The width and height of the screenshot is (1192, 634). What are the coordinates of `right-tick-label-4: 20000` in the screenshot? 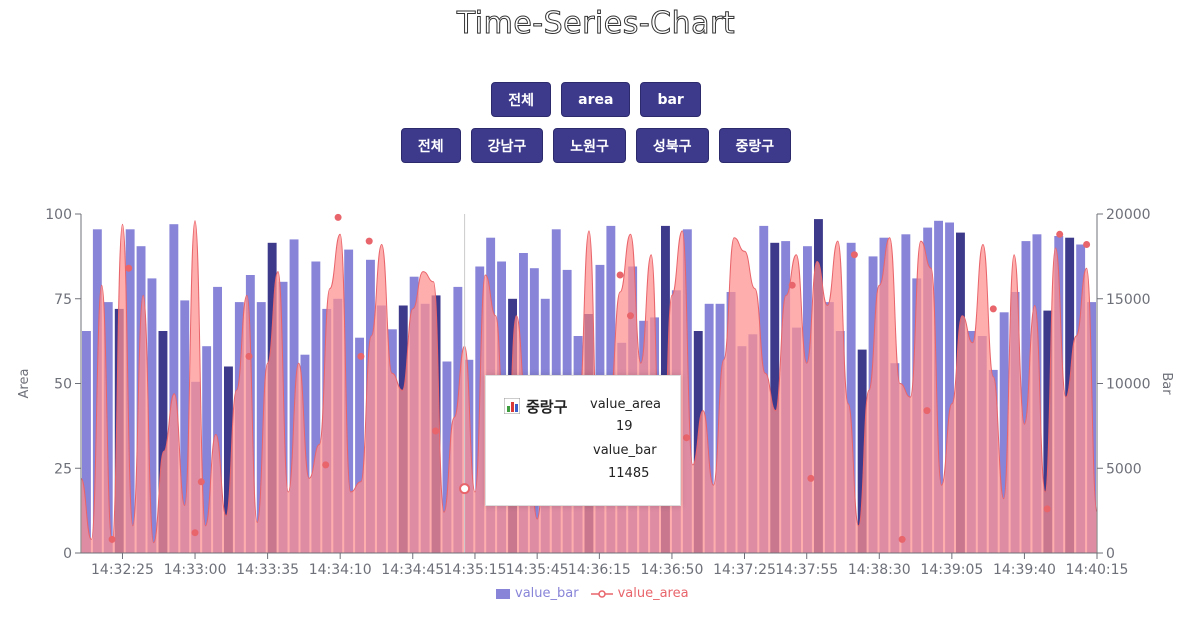 It's located at (1128, 215).